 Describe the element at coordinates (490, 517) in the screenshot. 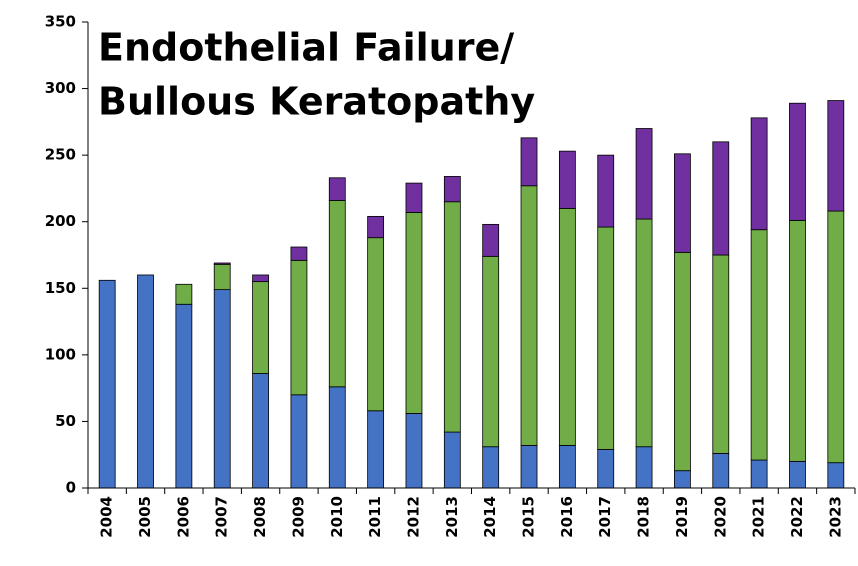

I see `x-tick-label: 2014` at that location.